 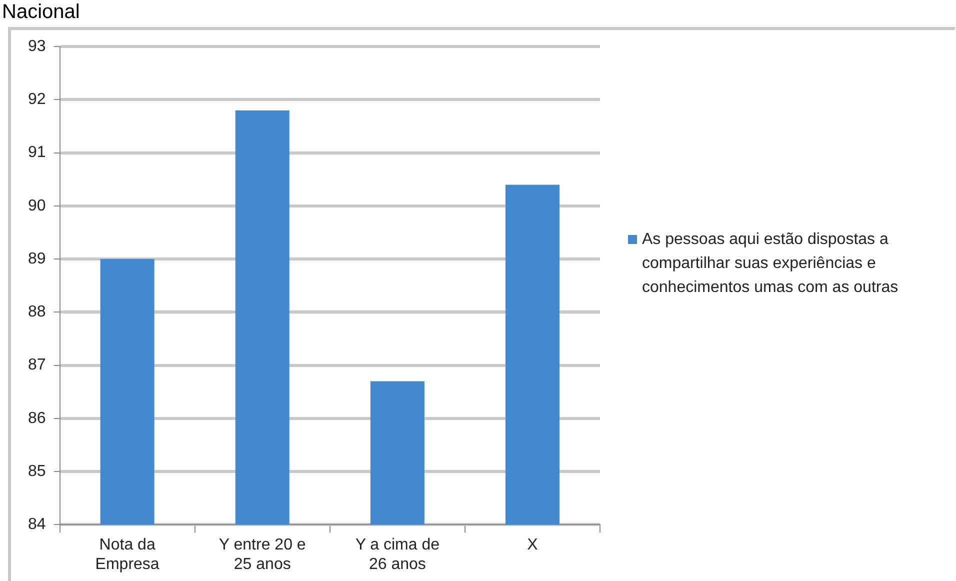 What do you see at coordinates (37, 312) in the screenshot?
I see `y-tick-label: 88` at bounding box center [37, 312].